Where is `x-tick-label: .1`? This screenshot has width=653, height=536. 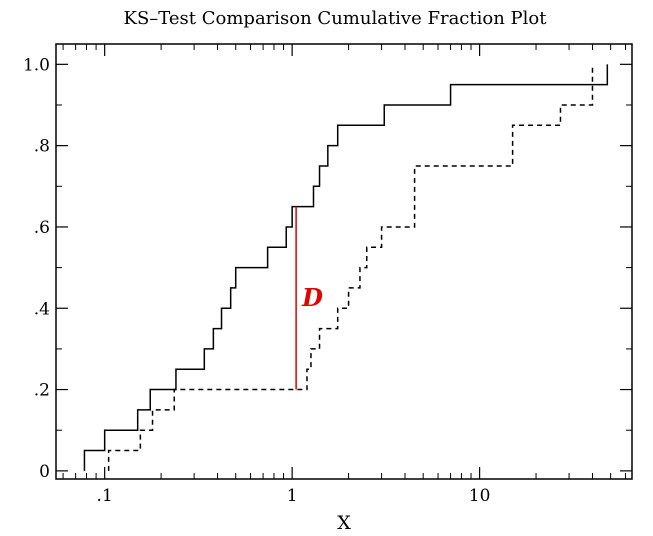 x-tick-label: .1 is located at coordinates (105, 496).